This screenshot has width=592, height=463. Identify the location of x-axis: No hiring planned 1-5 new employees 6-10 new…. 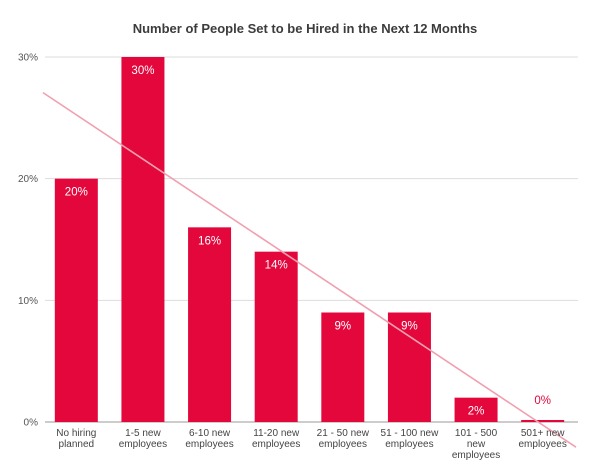
(311, 444).